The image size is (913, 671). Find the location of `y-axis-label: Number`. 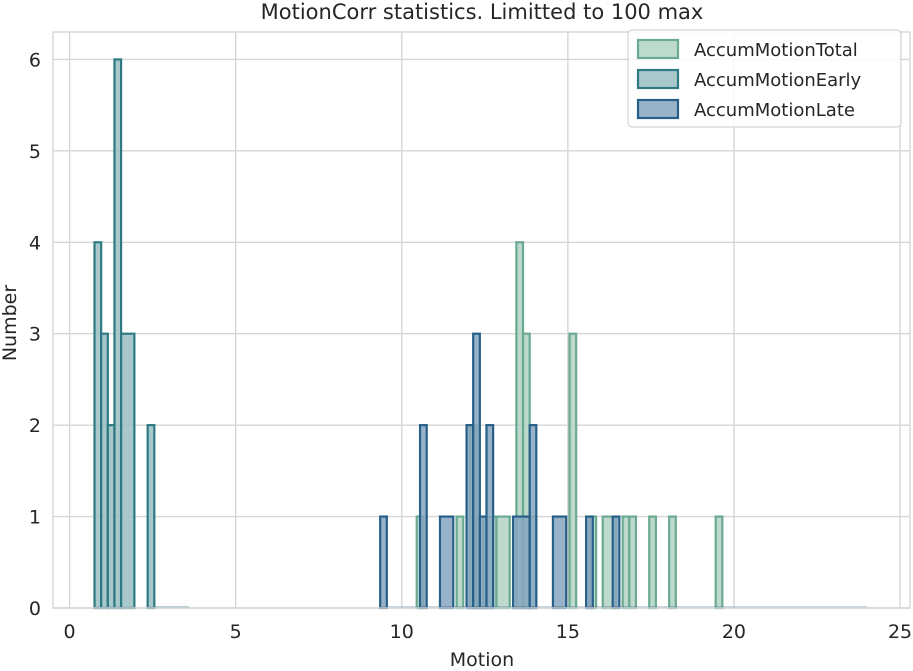

y-axis-label: Number is located at coordinates (10, 323).